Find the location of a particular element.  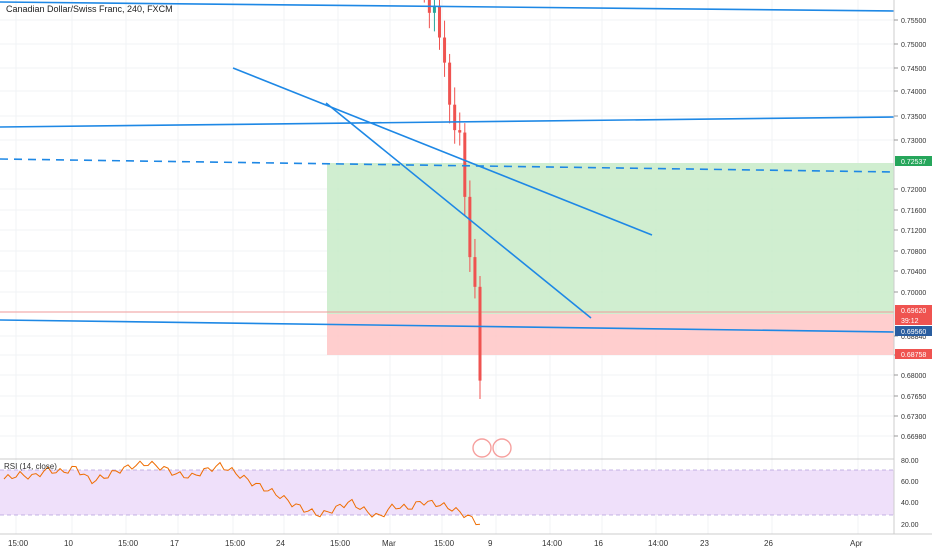

time-tick-label: 23 is located at coordinates (704, 543).